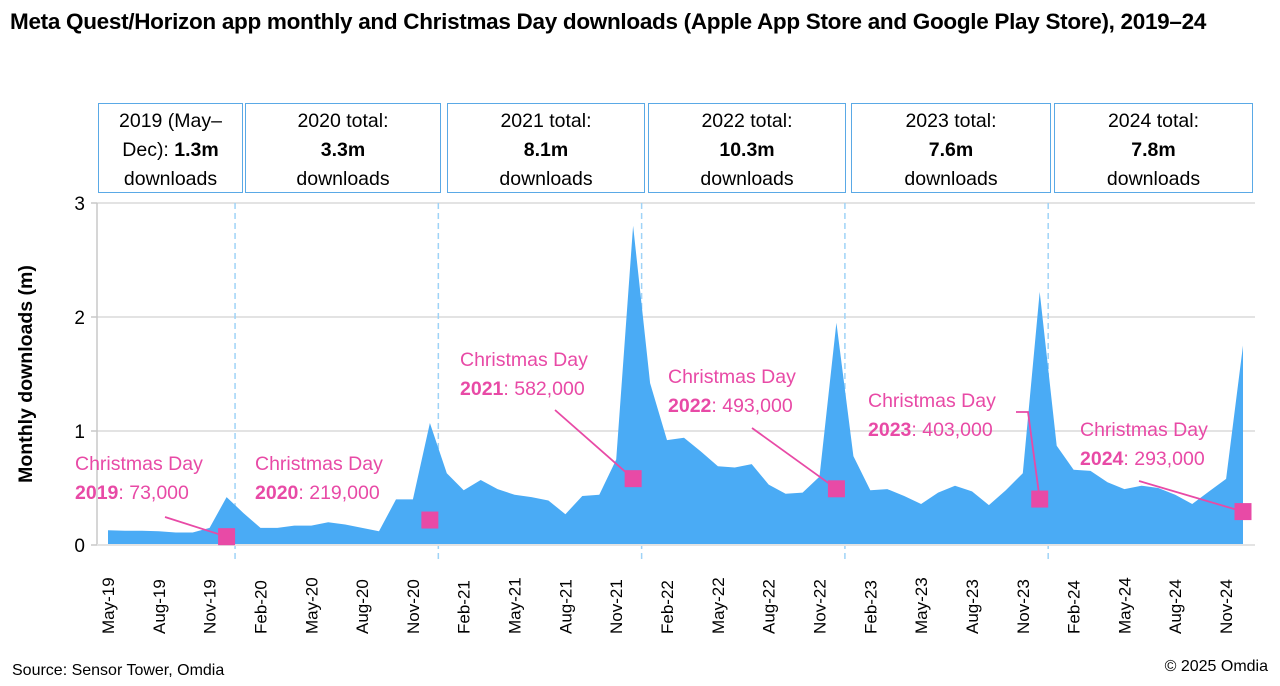  I want to click on year-box-heading: 2019 (May–, so click(170, 121).